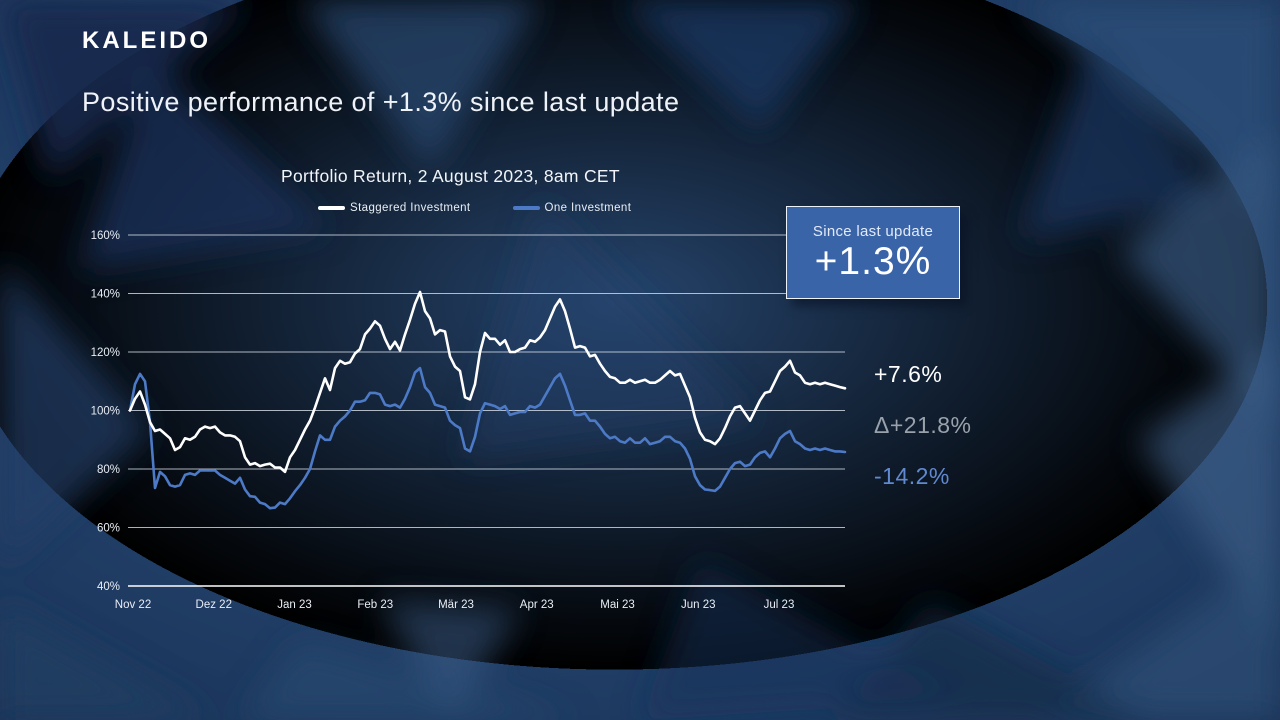 The width and height of the screenshot is (1280, 720). What do you see at coordinates (214, 605) in the screenshot?
I see `svg-text: Dez 22` at bounding box center [214, 605].